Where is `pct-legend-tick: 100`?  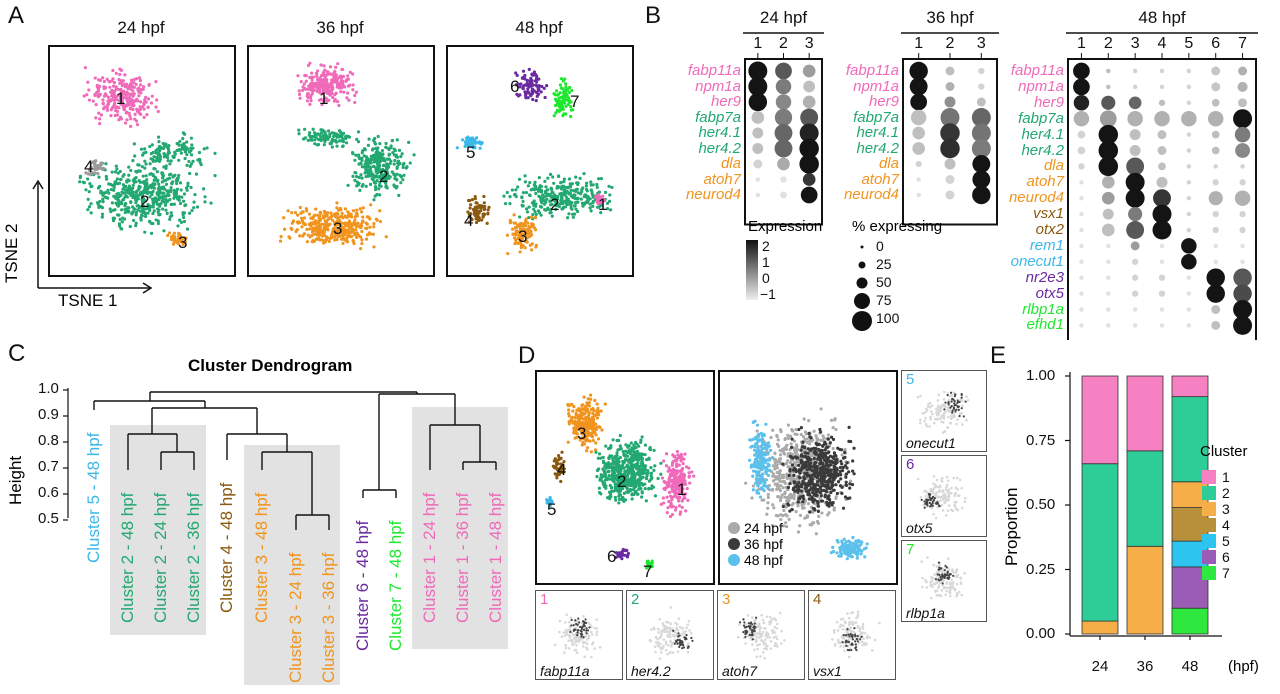
pct-legend-tick: 100 is located at coordinates (888, 318).